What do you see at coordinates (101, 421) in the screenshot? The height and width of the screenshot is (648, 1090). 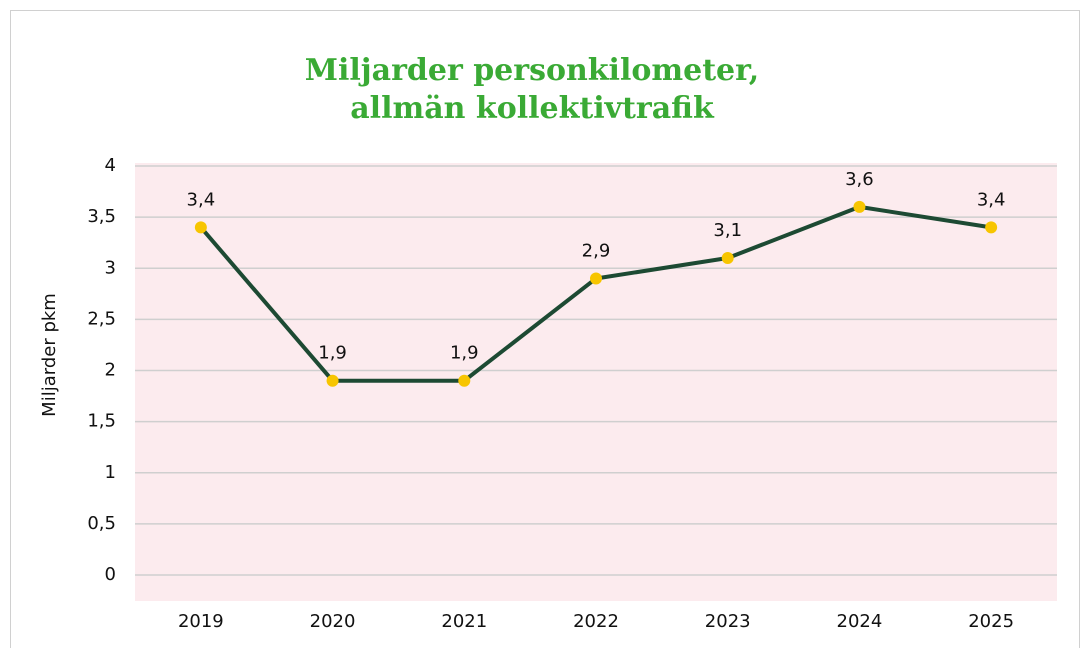 I see `y-tick-label: 1,5` at bounding box center [101, 421].